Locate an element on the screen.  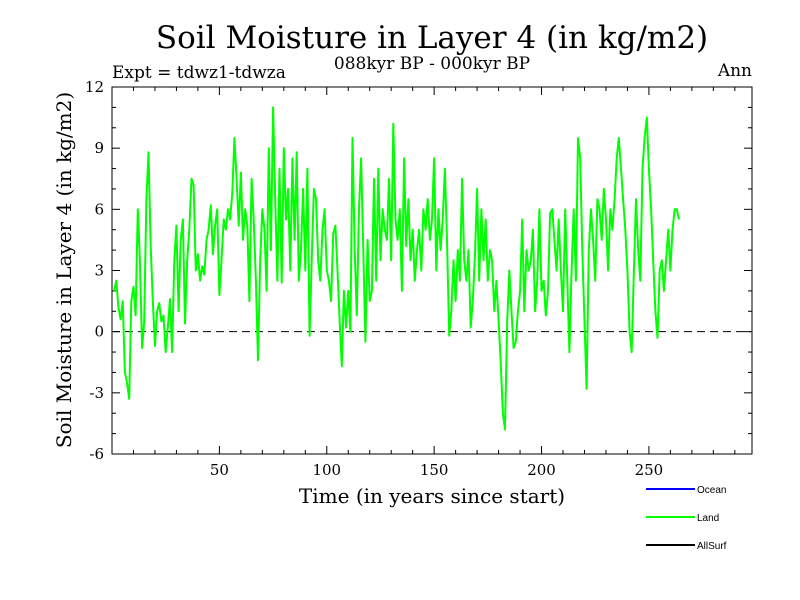
y-tick-label: 3 is located at coordinates (99, 271).